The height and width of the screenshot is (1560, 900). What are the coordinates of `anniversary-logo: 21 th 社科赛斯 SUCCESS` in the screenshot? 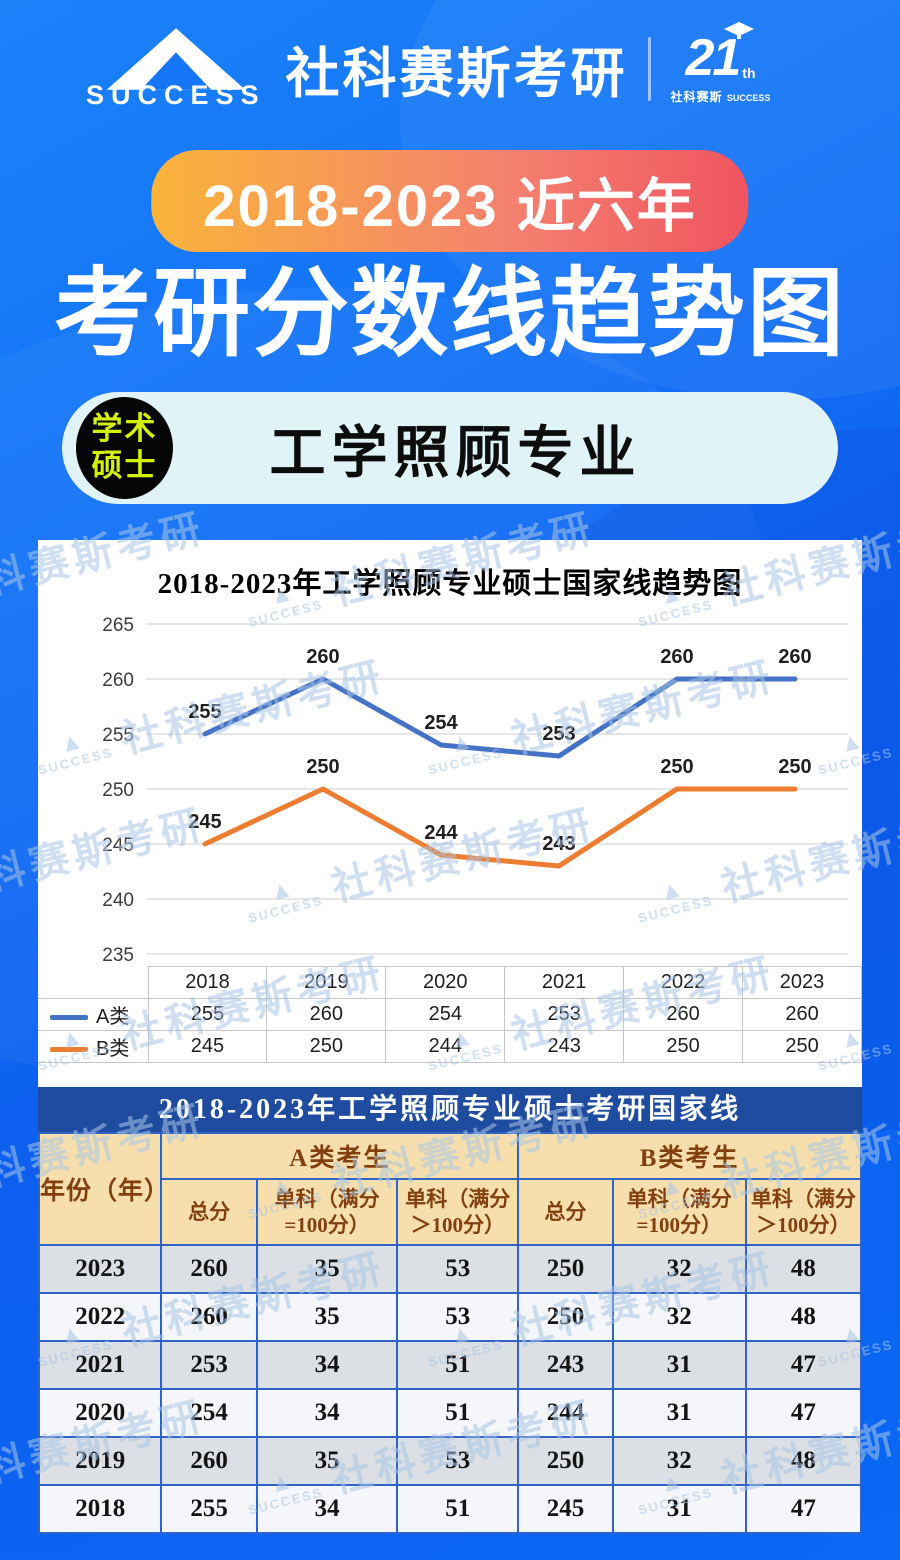 It's located at (721, 63).